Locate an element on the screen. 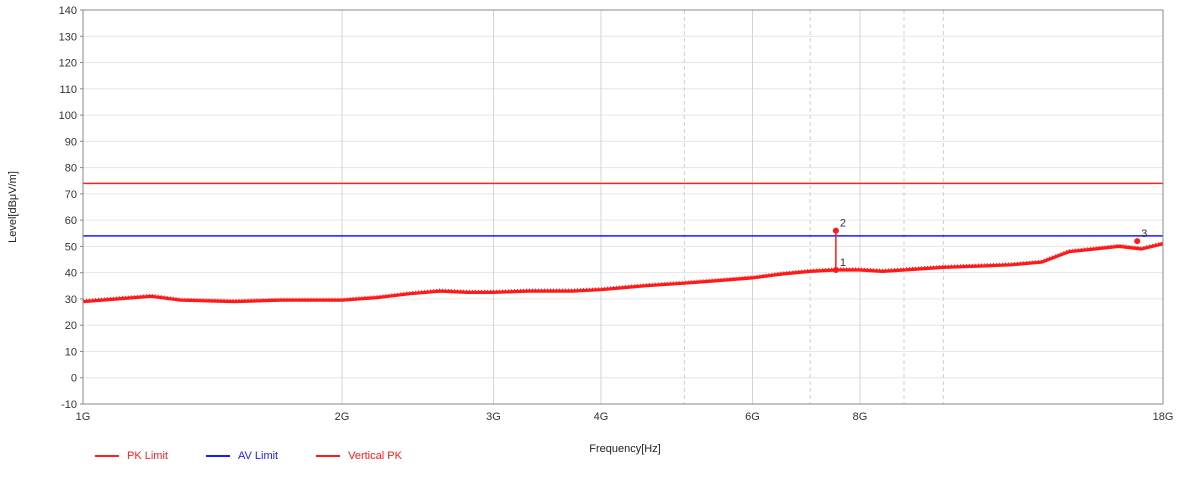  y-axis-title: Level[dBμV/m] is located at coordinates (13, 207).